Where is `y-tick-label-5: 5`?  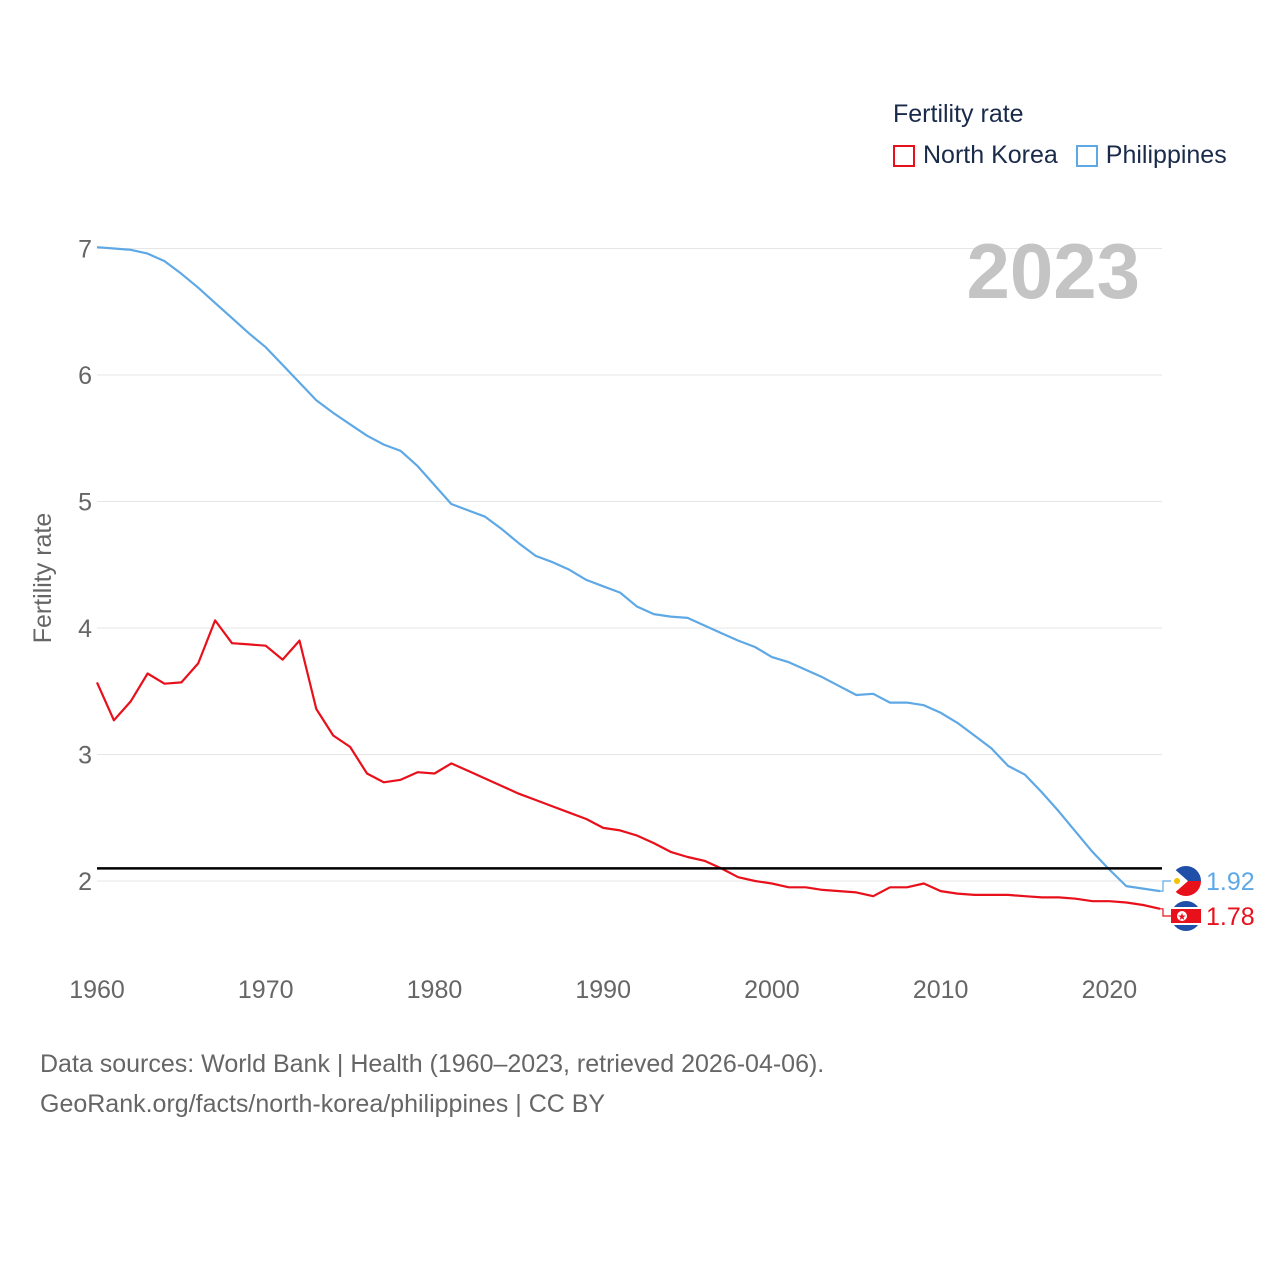
y-tick-label-5: 5 is located at coordinates (85, 503).